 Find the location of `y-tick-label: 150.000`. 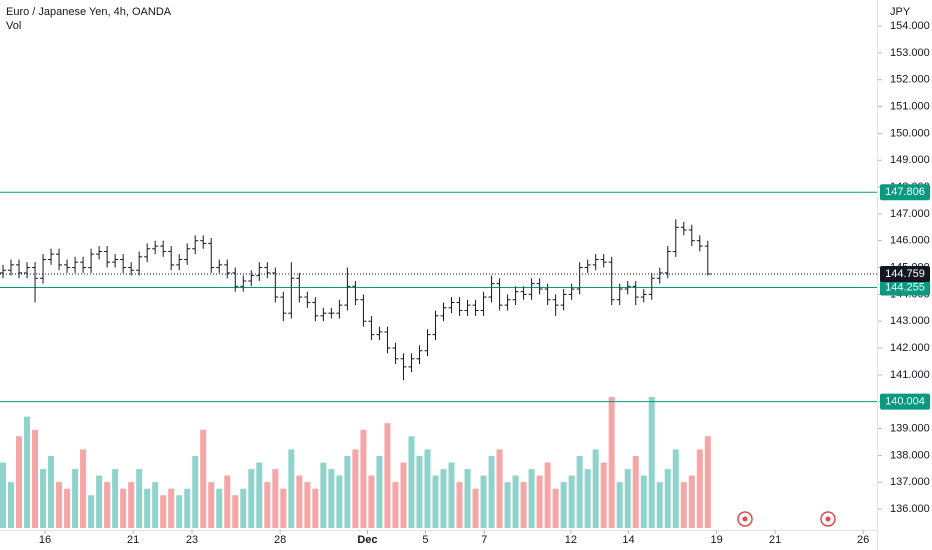

y-tick-label: 150.000 is located at coordinates (910, 133).